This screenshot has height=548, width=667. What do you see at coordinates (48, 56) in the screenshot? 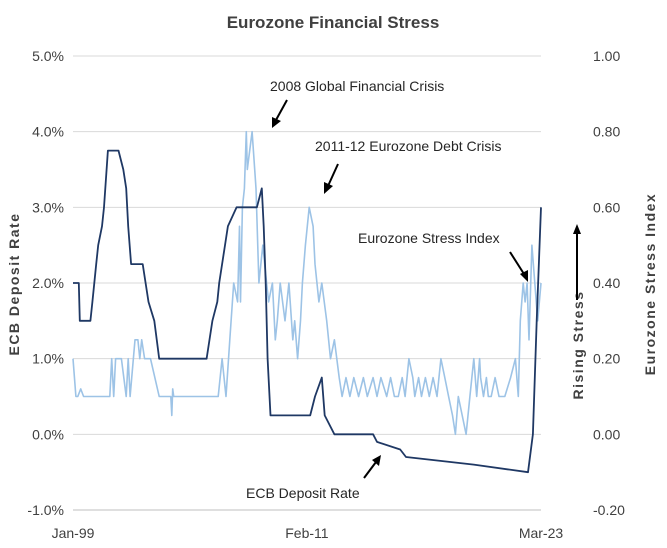
I see `left-tick-label: 5.0%` at bounding box center [48, 56].